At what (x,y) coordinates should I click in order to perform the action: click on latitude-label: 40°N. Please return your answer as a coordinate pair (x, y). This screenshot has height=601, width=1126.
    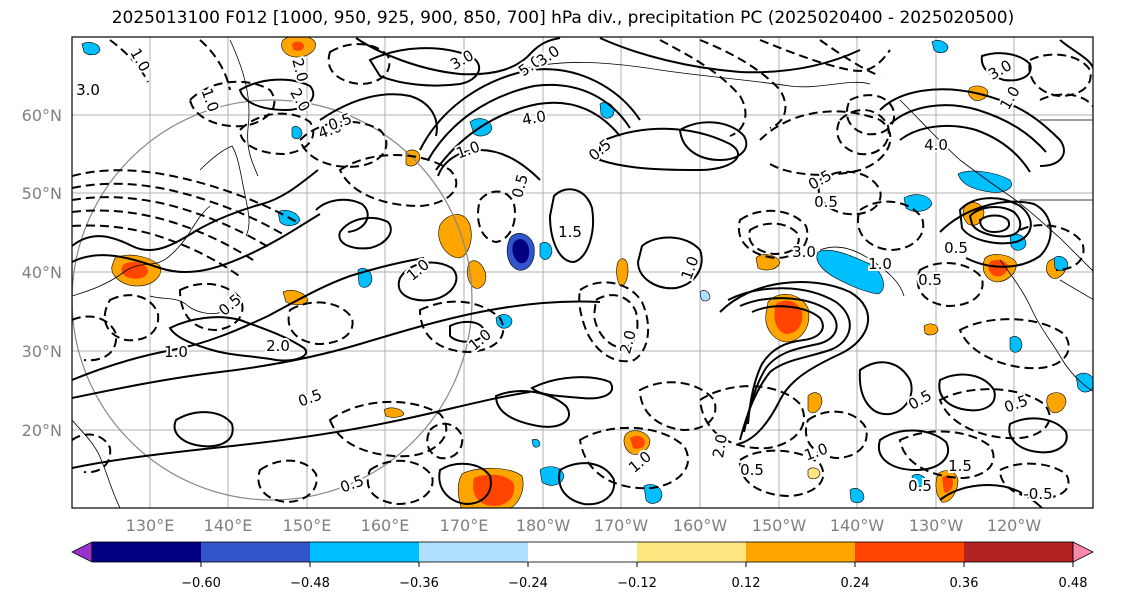
    Looking at the image, I should click on (42, 272).